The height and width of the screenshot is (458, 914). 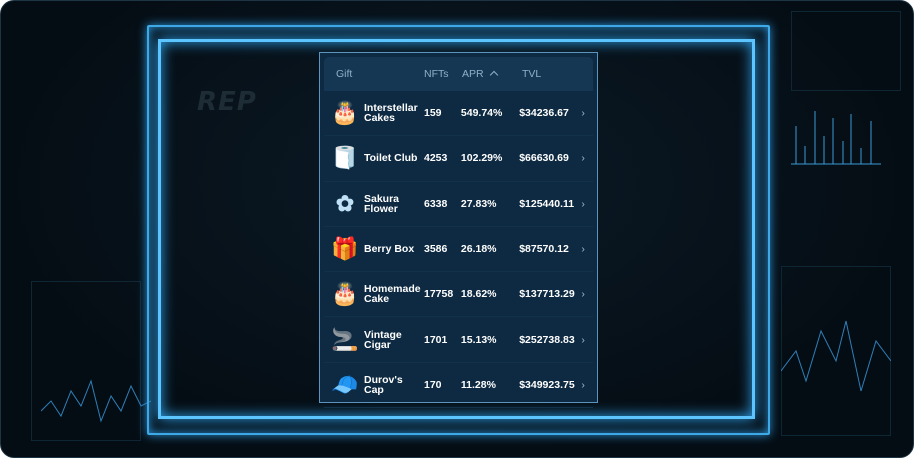 I want to click on cigar-icon: 🚬, so click(x=345, y=339).